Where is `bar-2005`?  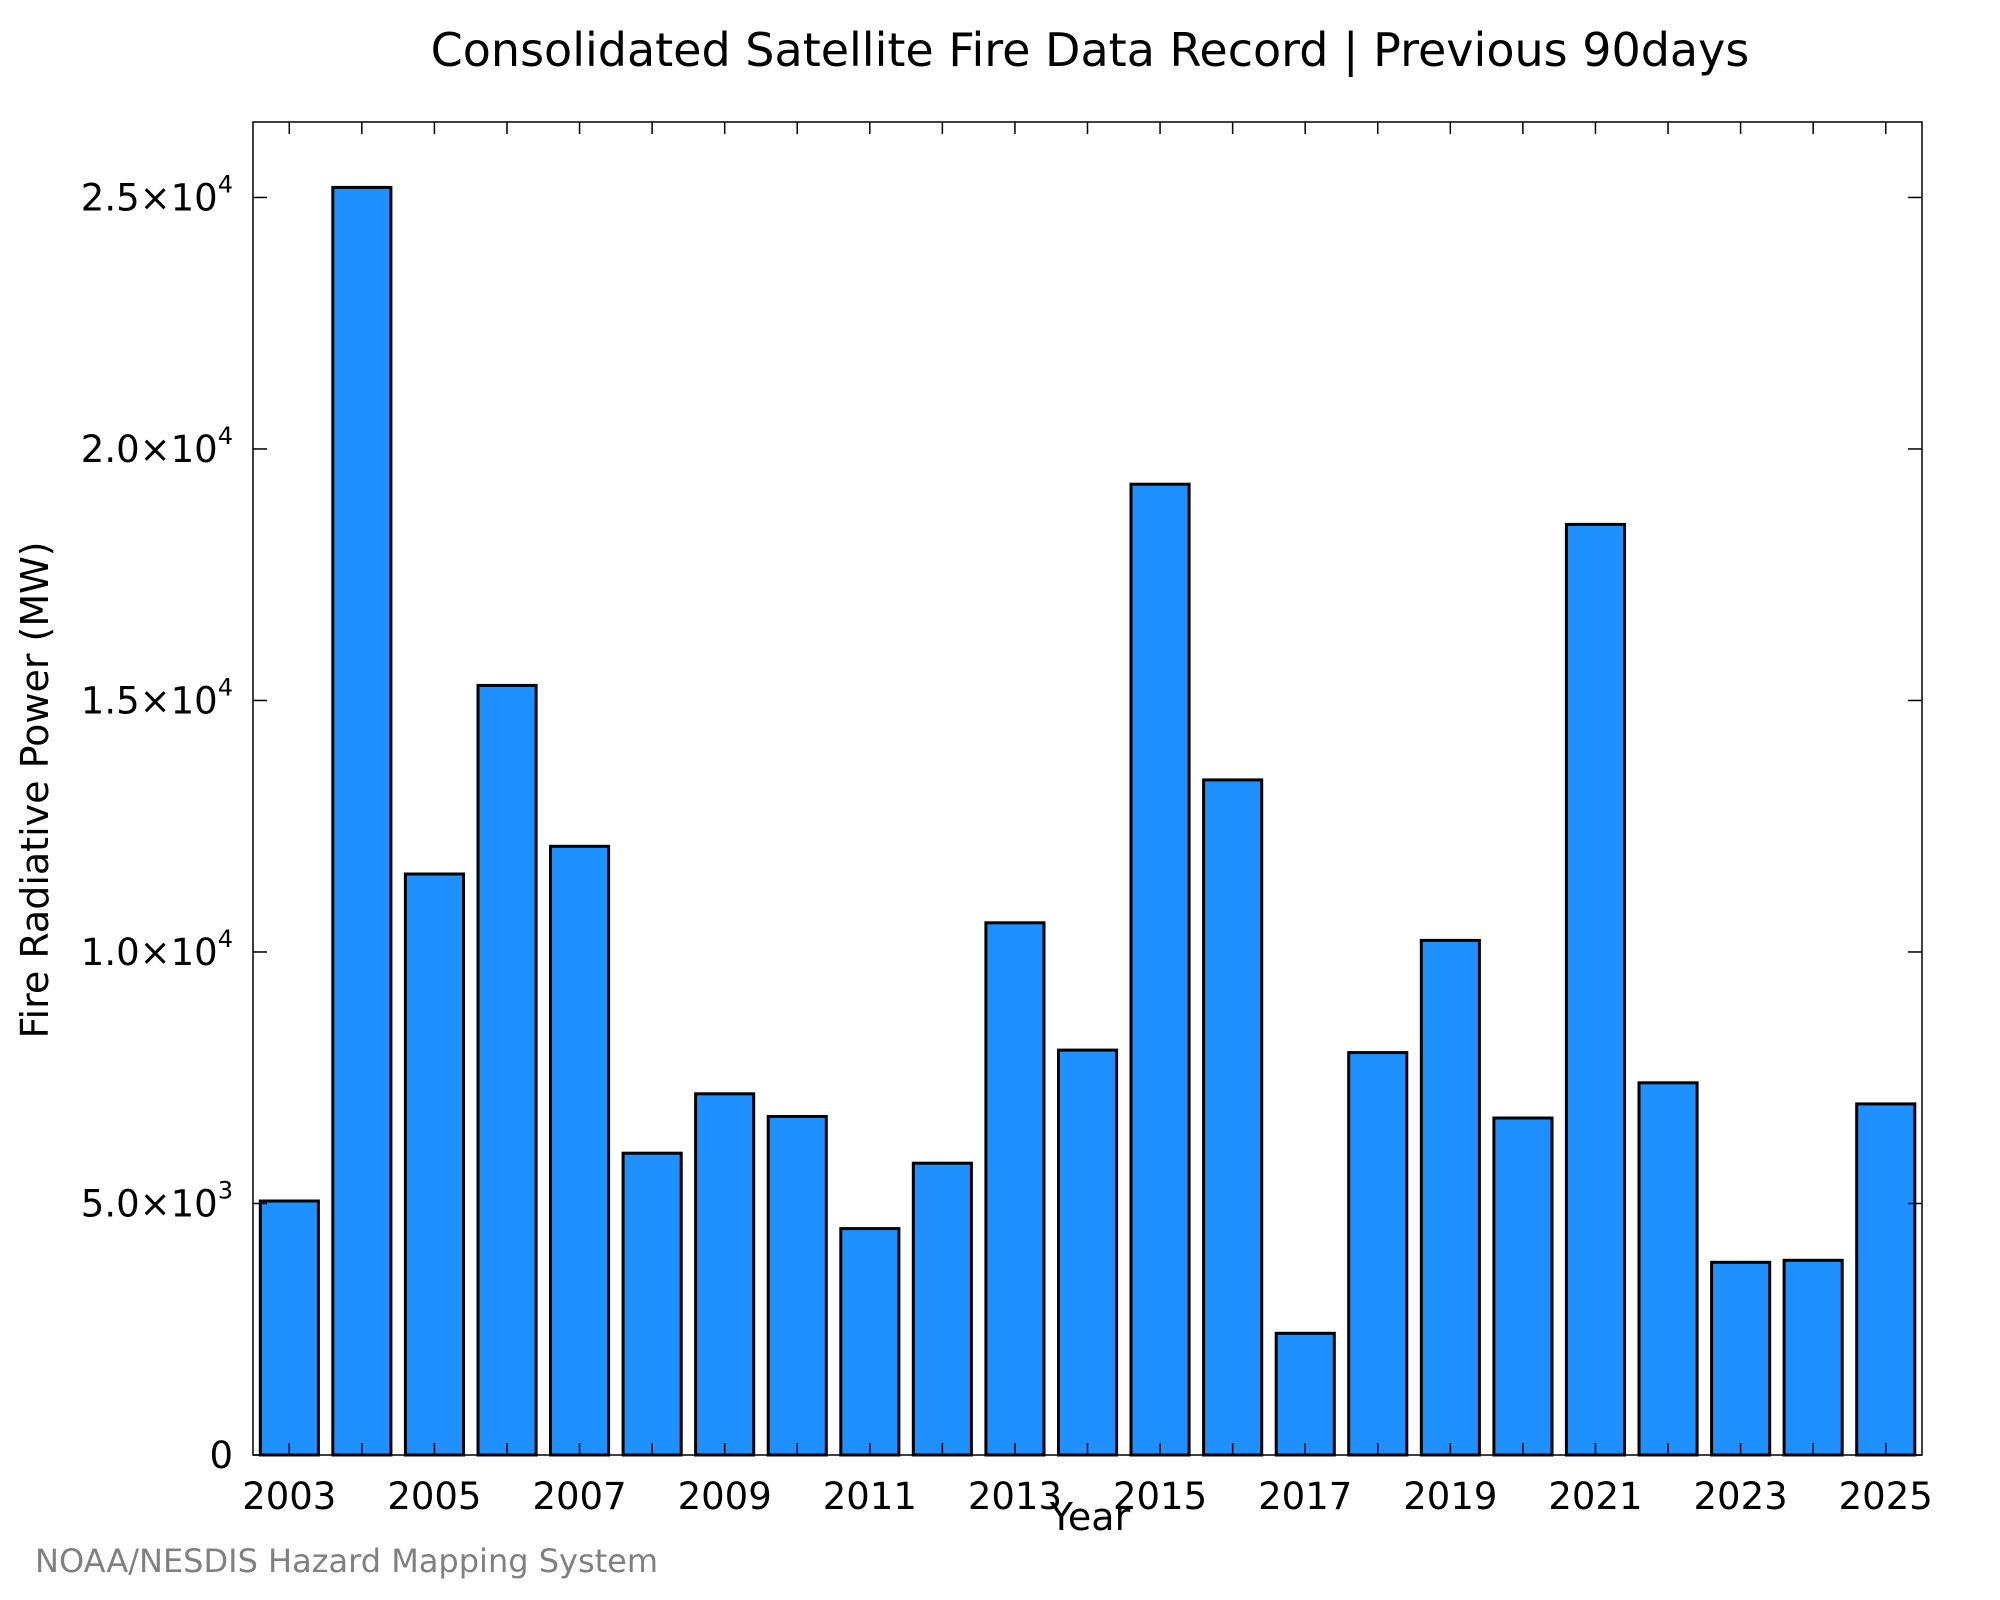 bar-2005 is located at coordinates (434, 1164).